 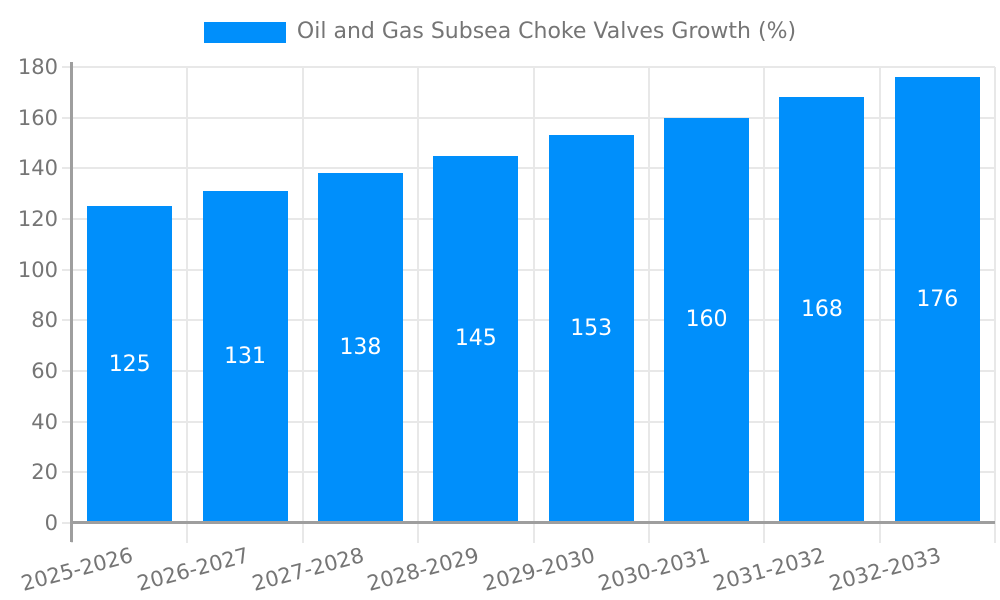 What do you see at coordinates (44, 371) in the screenshot?
I see `y-axis-tick-label: 60` at bounding box center [44, 371].